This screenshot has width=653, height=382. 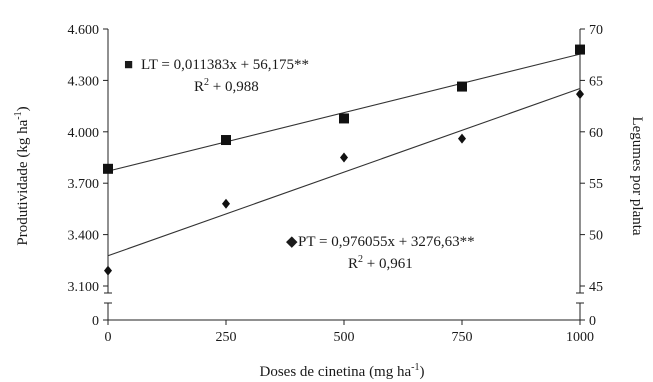 What do you see at coordinates (18, 115) in the screenshot?
I see `y-axis-left-label-sup: -1` at bounding box center [18, 115].